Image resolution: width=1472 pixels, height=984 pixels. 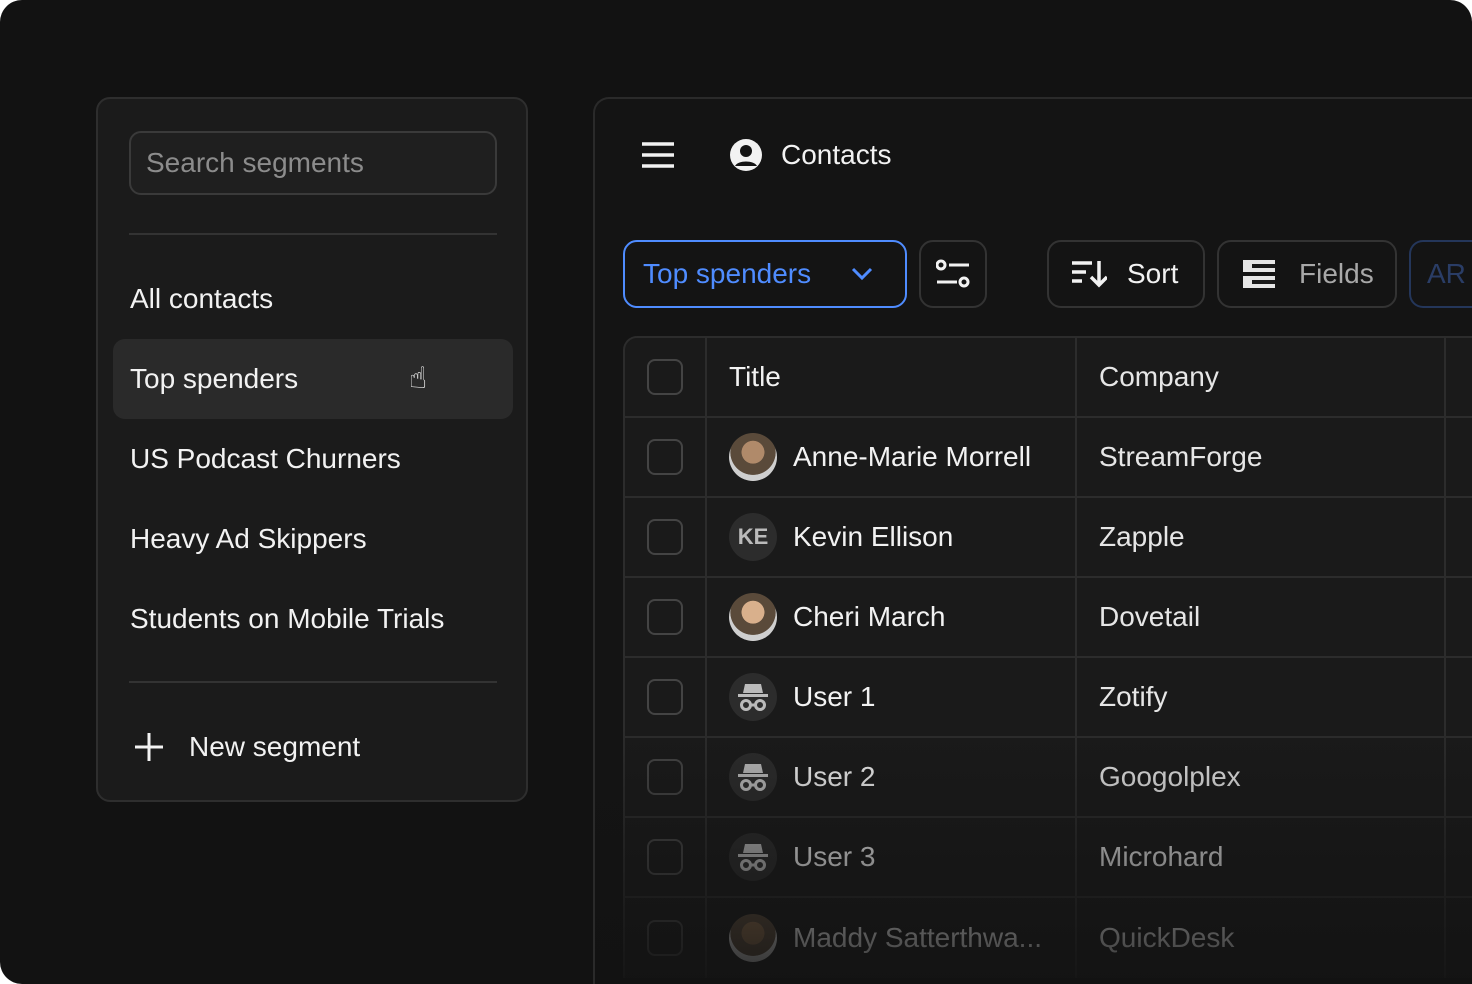 I want to click on segment-label: Top spenders, so click(x=214, y=378).